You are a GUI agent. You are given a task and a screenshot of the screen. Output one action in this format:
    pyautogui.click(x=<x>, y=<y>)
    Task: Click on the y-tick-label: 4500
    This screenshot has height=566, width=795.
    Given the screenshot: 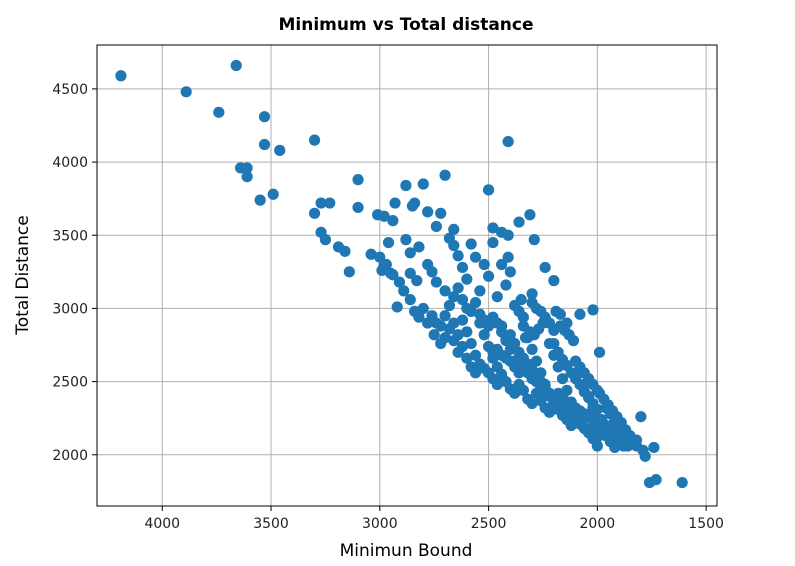 What is the action you would take?
    pyautogui.click(x=70, y=90)
    